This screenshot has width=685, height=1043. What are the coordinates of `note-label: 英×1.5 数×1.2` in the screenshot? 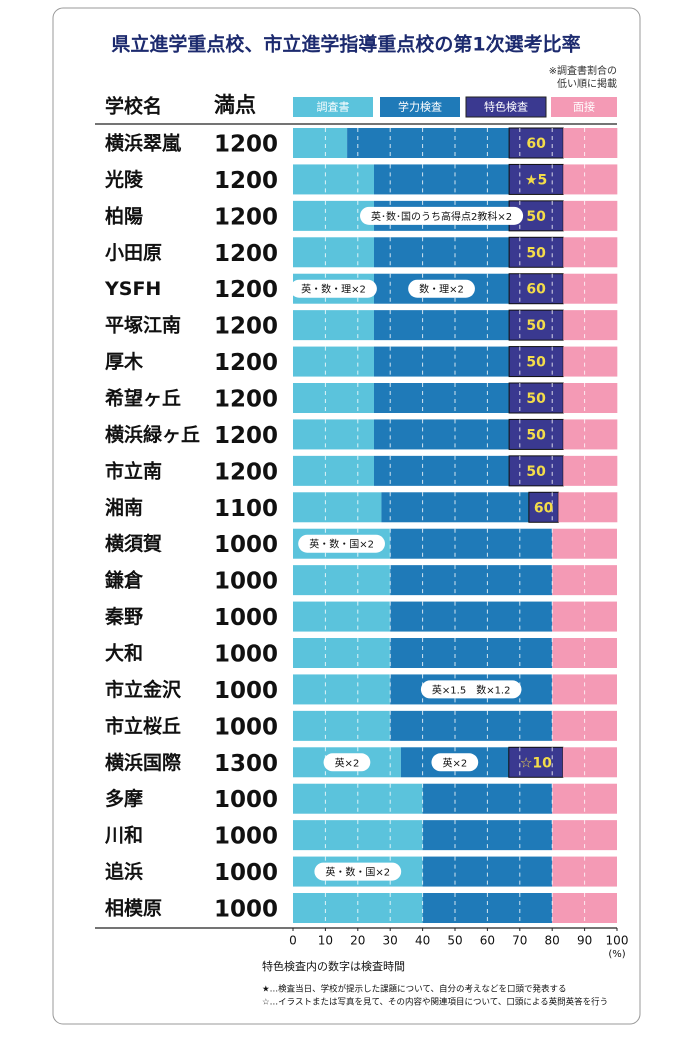 It's located at (471, 689).